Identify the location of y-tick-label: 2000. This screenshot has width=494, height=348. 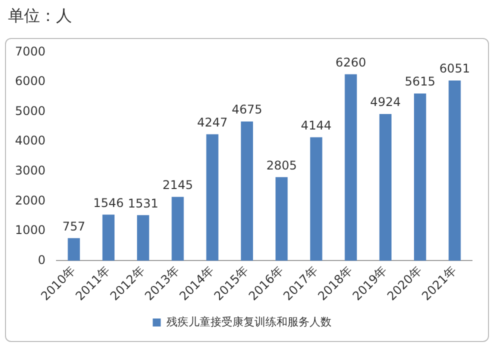
(30, 200).